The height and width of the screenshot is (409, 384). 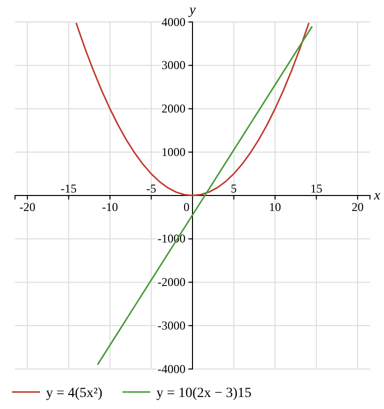 I want to click on x-tick-label: 20, so click(x=358, y=207).